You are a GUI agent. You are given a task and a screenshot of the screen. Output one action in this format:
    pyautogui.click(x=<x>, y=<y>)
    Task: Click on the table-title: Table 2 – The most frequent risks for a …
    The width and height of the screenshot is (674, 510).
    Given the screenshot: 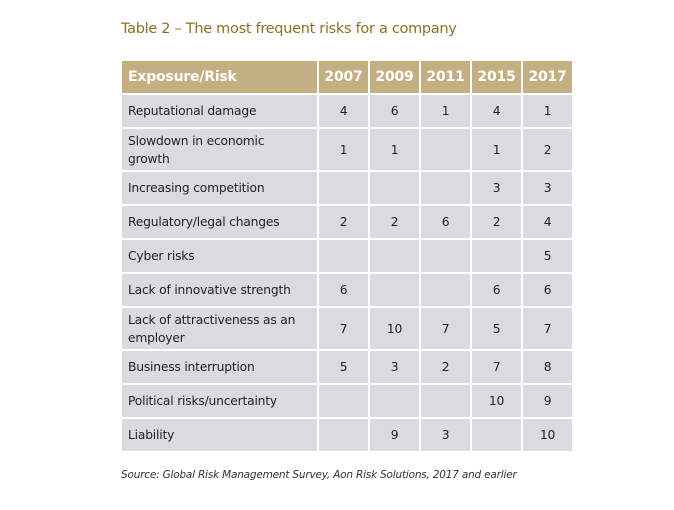 What is the action you would take?
    pyautogui.click(x=289, y=29)
    